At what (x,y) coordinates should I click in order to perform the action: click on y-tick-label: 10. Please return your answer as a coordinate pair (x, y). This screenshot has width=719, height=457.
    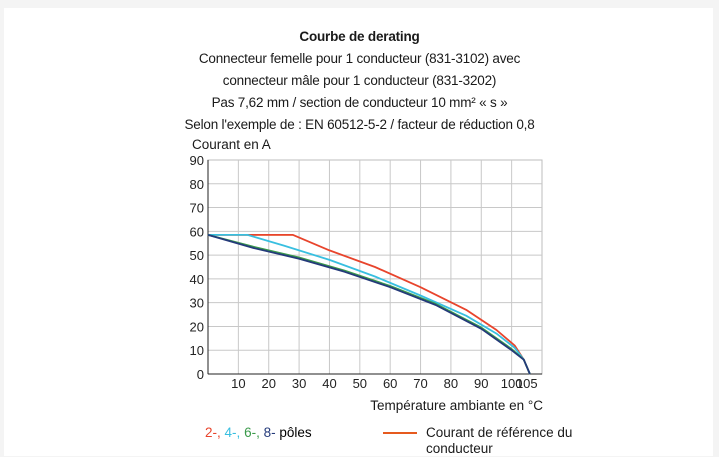
    Looking at the image, I should click on (197, 350).